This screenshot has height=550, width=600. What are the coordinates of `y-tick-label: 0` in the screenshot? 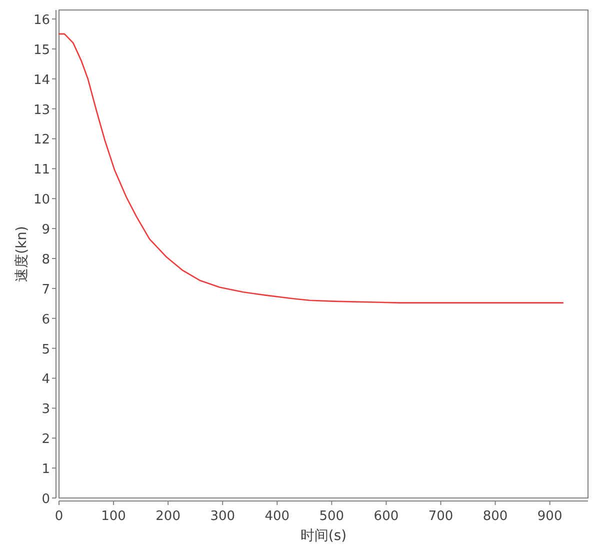 It's located at (46, 499).